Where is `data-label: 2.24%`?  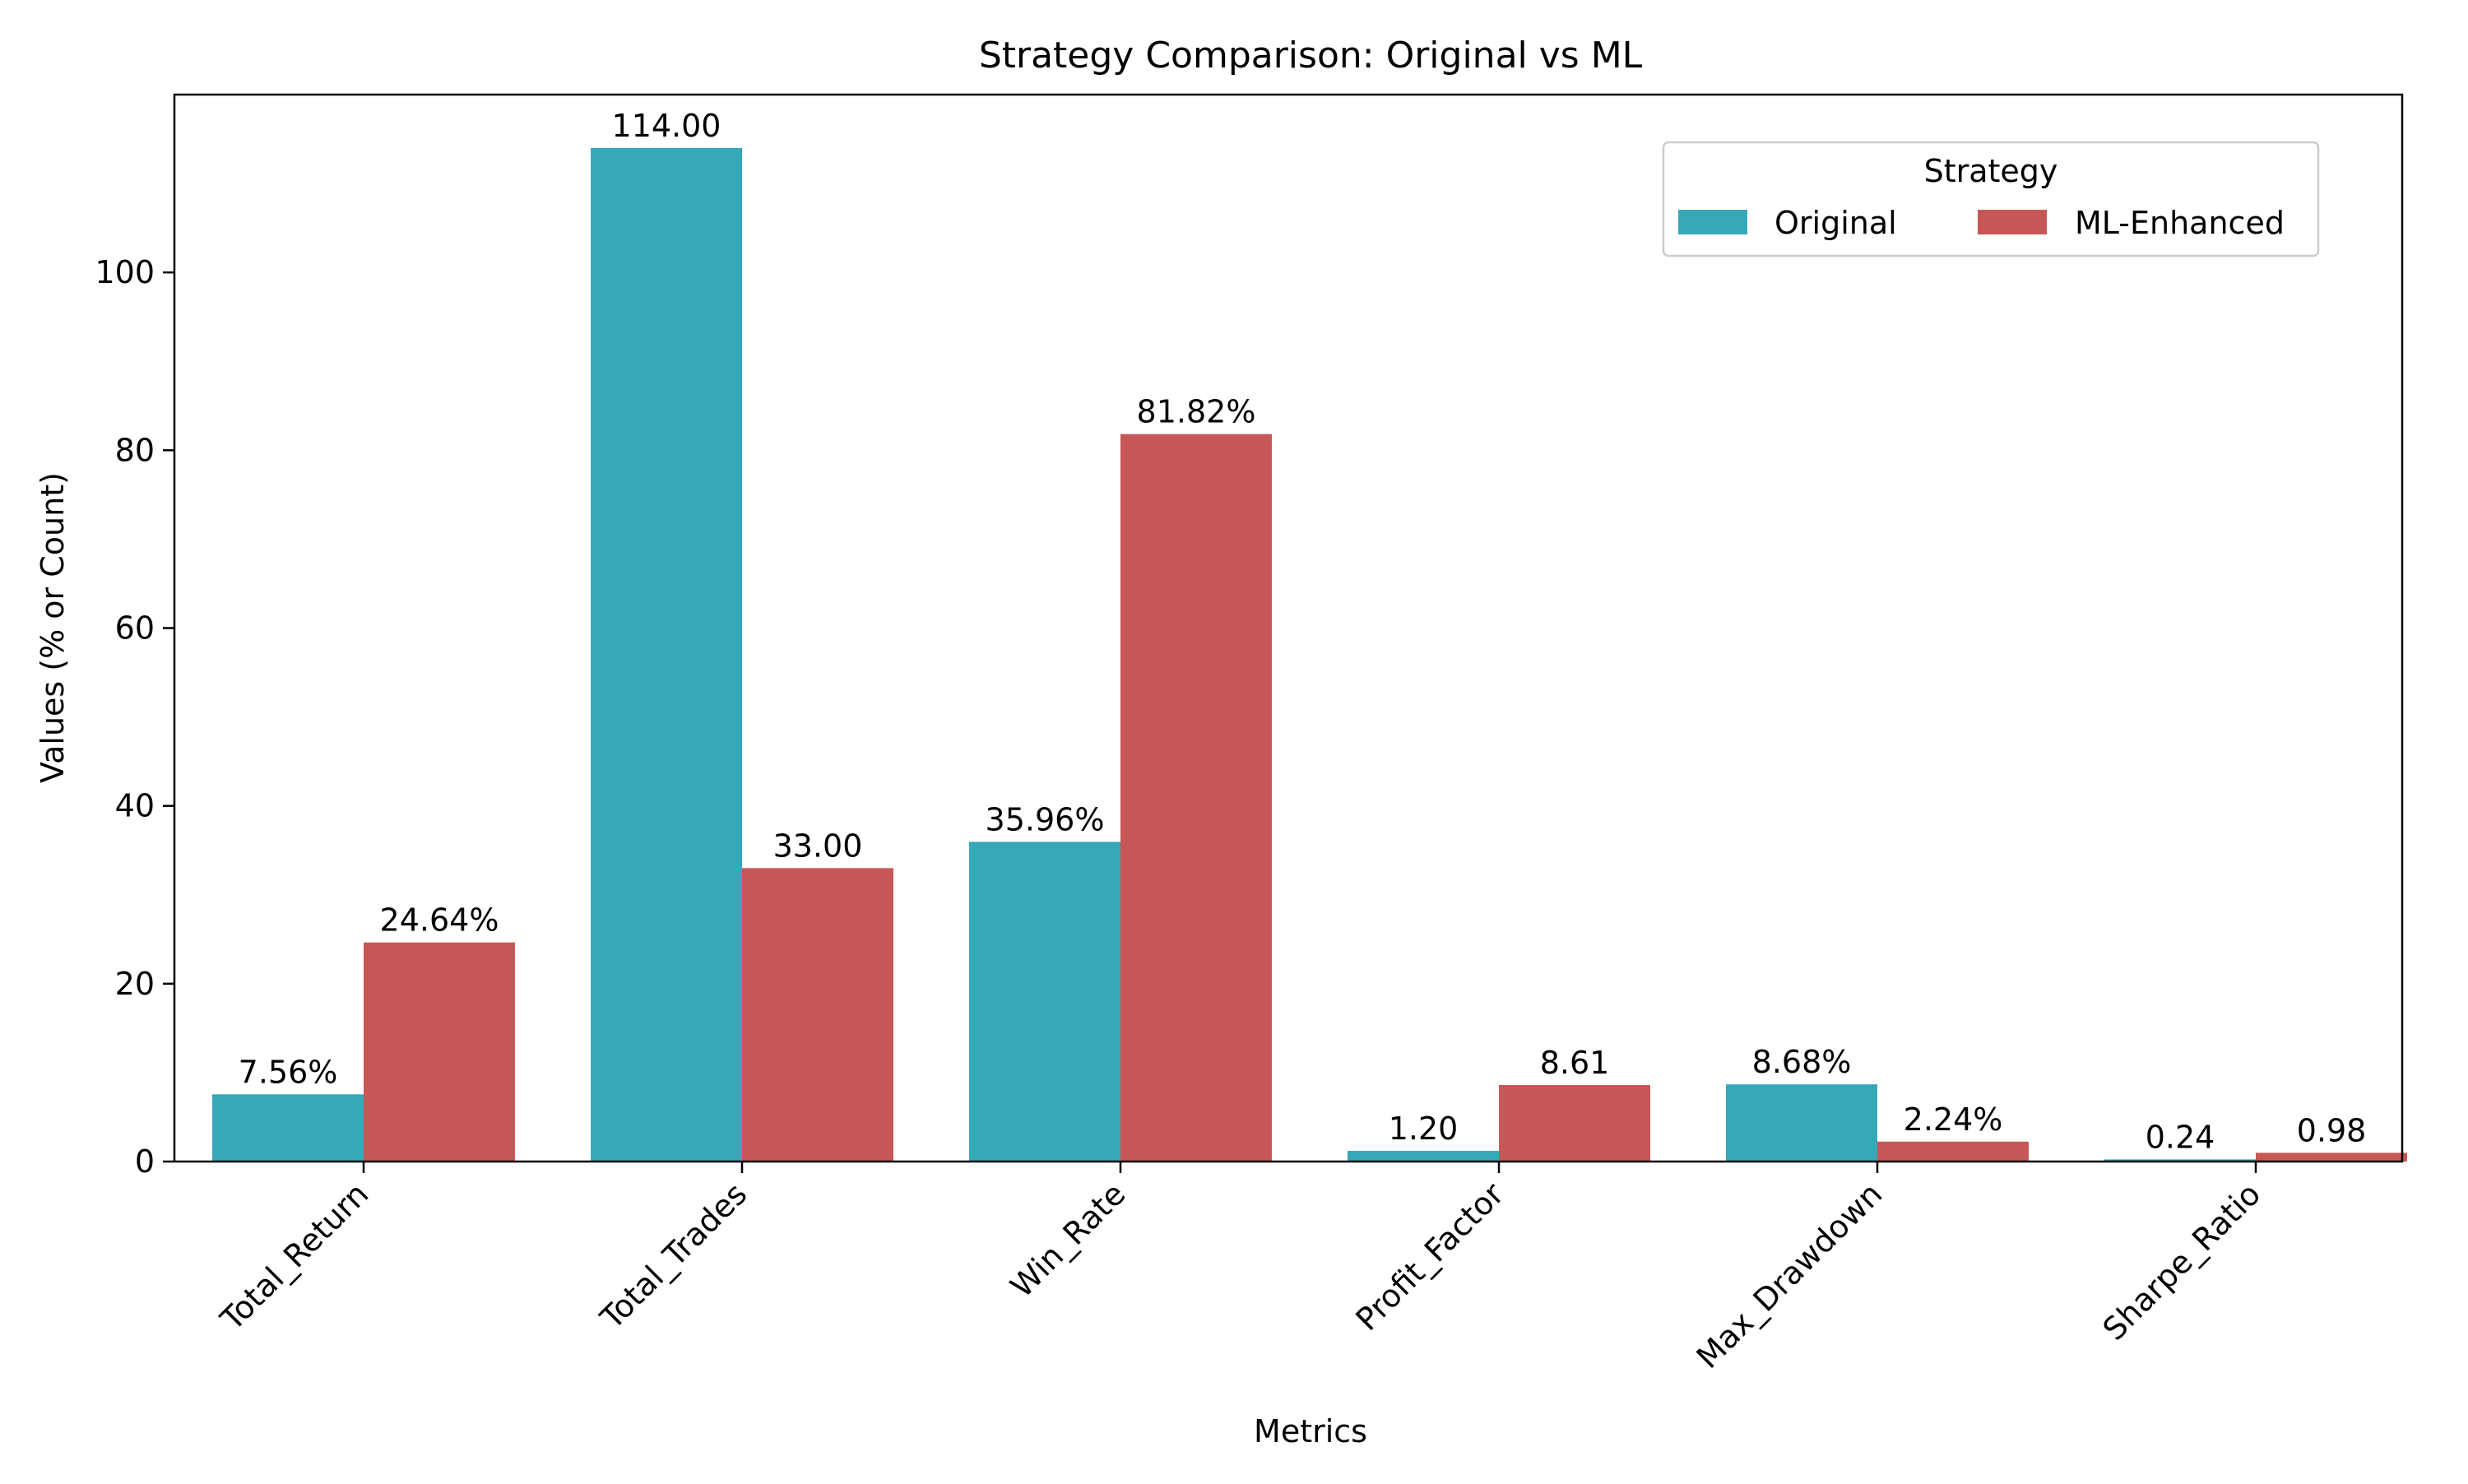
data-label: 2.24% is located at coordinates (1953, 1119).